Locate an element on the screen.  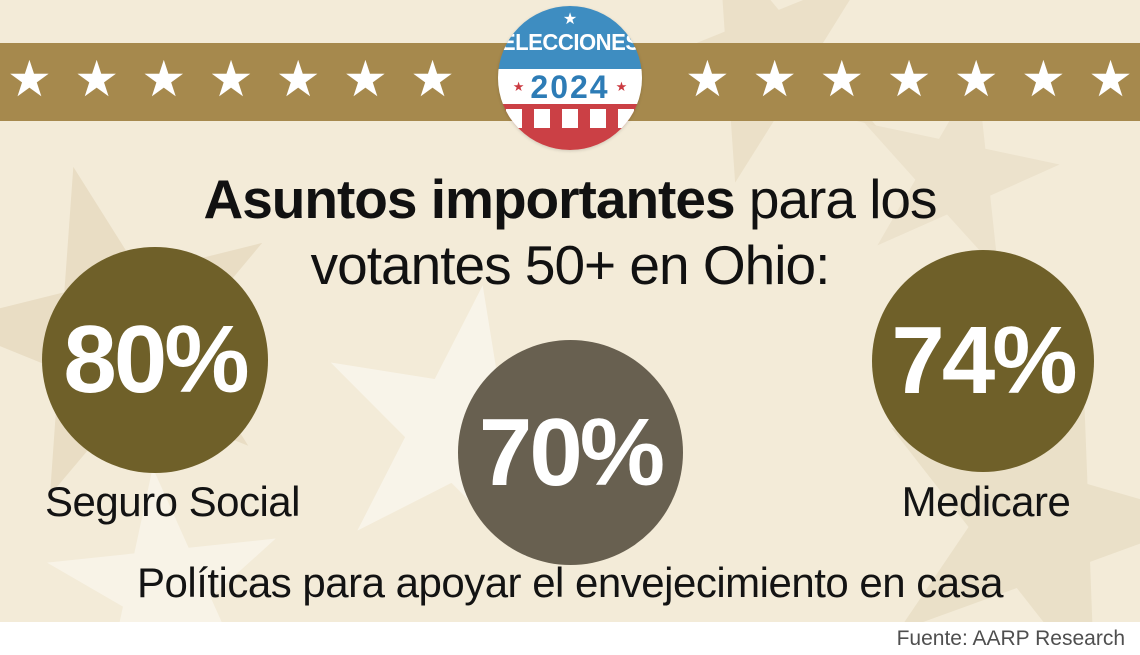
page-title-bold: Asuntos importantes is located at coordinates (469, 199).